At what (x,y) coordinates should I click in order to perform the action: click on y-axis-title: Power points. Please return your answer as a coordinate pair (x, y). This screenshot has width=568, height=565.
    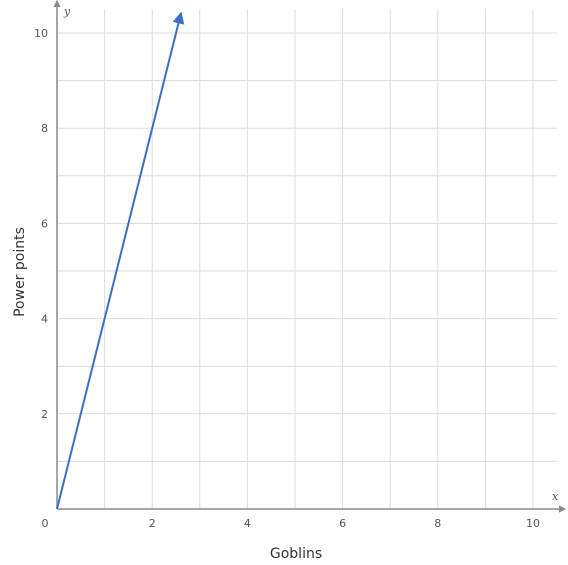
    Looking at the image, I should click on (20, 272).